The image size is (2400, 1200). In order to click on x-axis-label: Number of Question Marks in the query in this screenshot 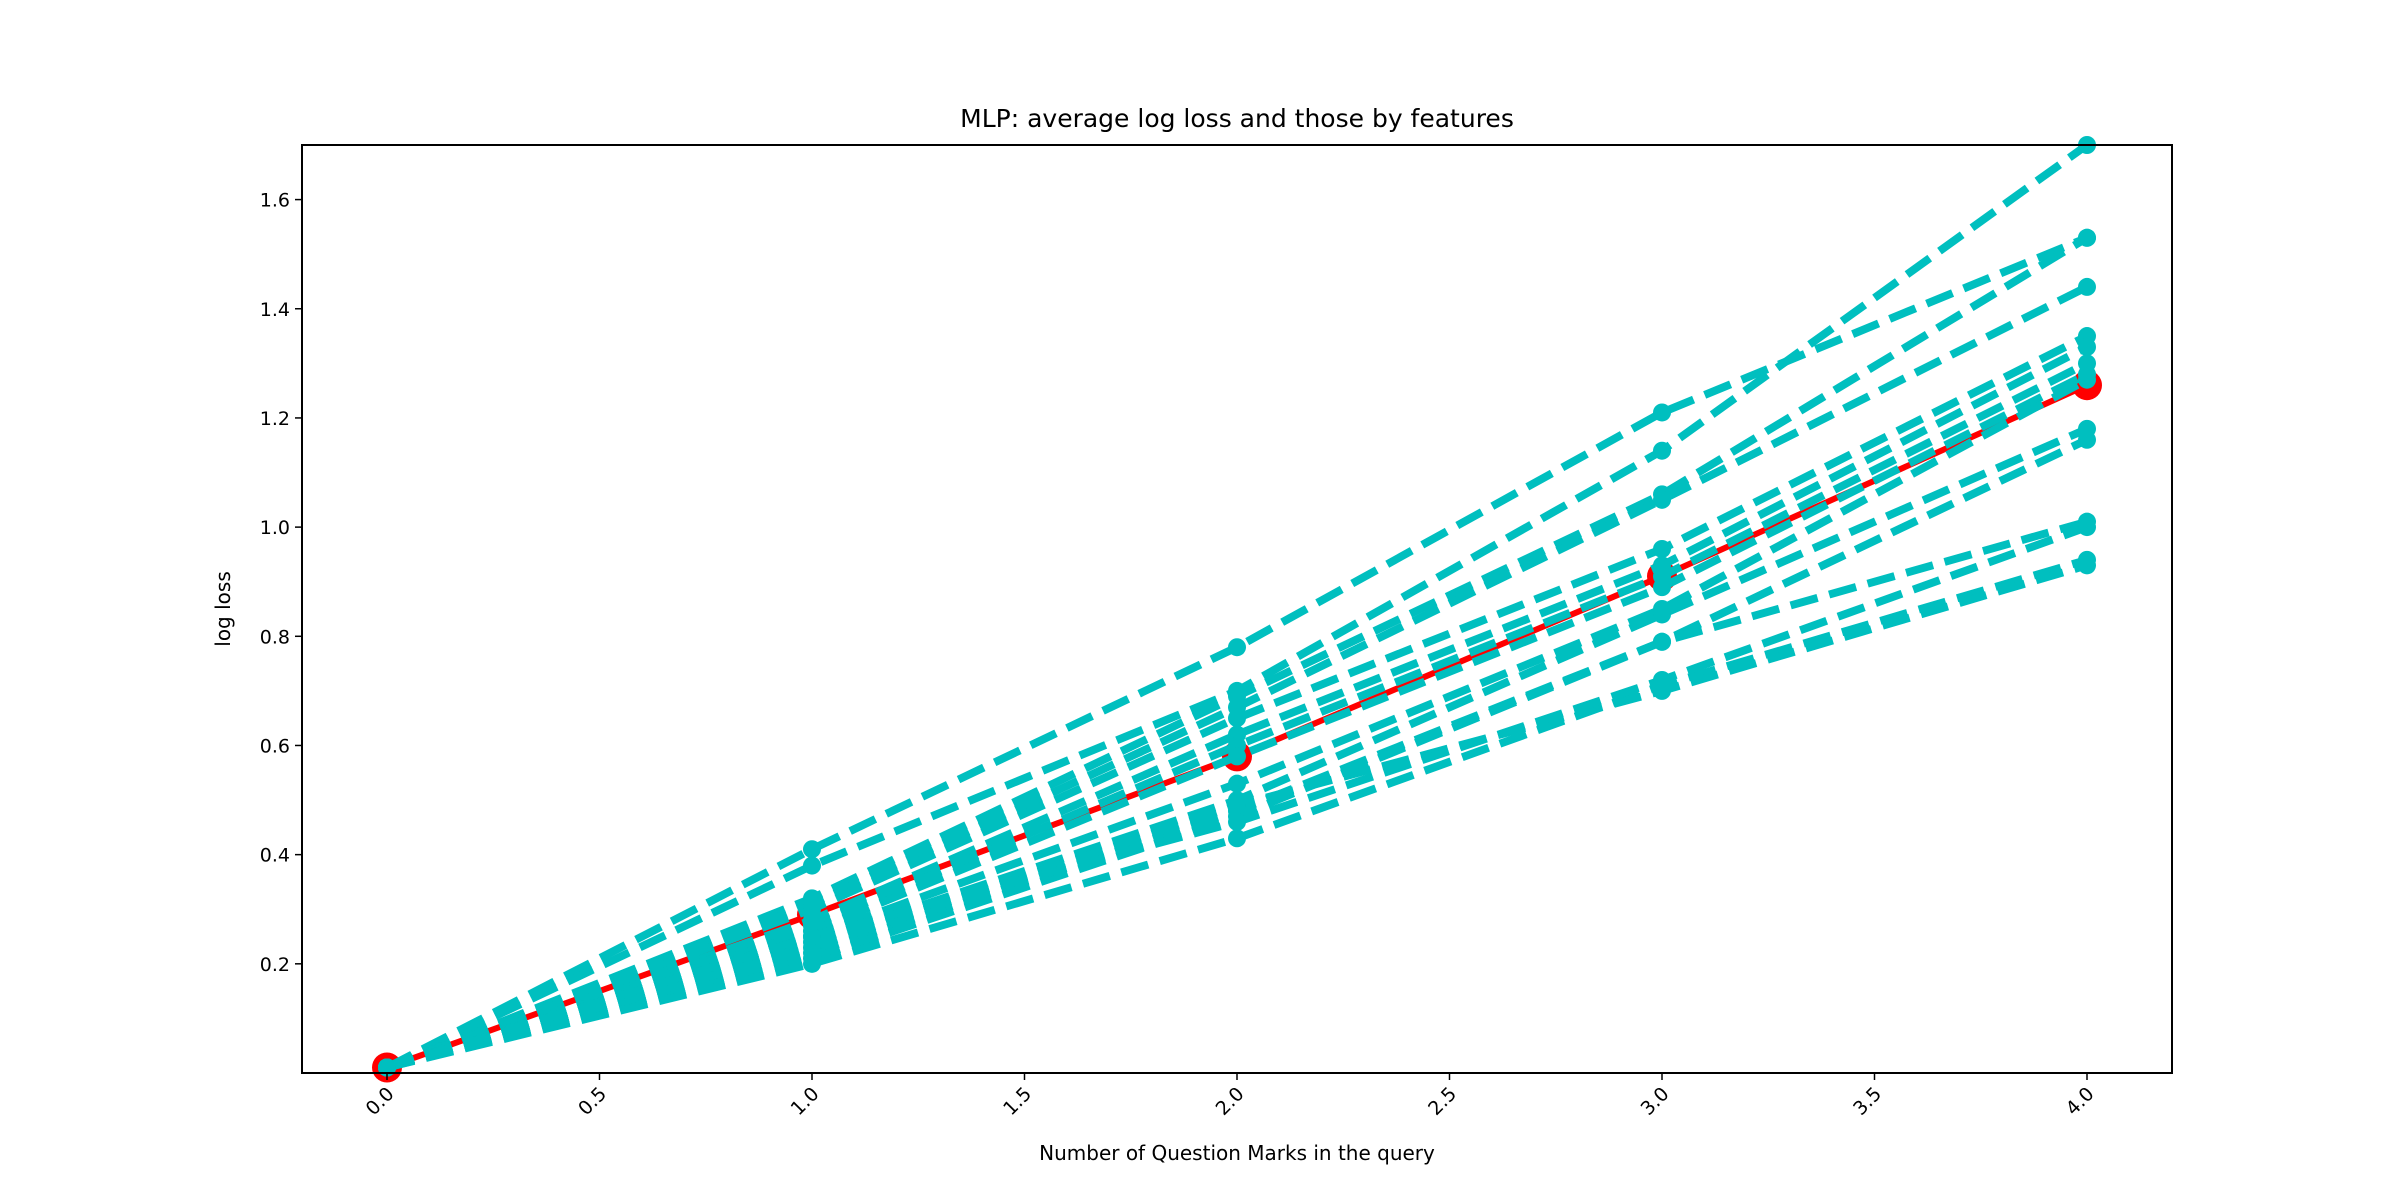, I will do `click(1237, 1153)`.